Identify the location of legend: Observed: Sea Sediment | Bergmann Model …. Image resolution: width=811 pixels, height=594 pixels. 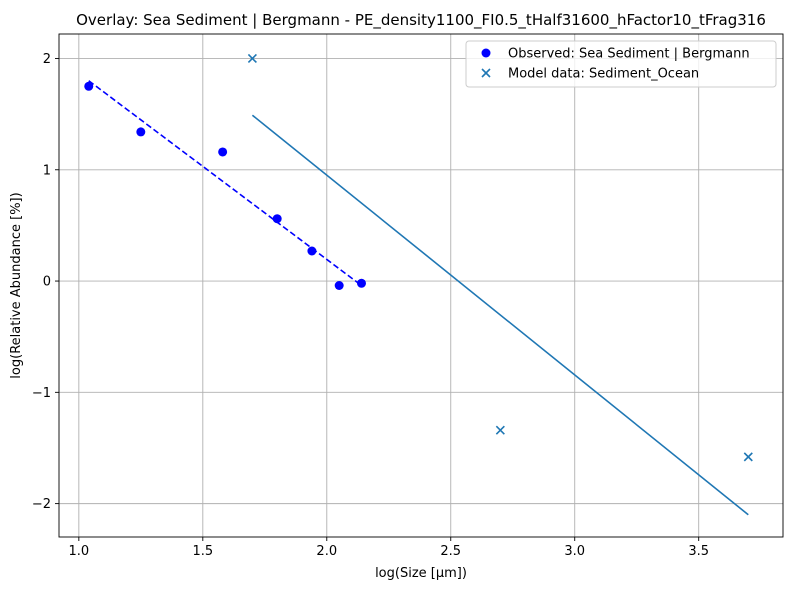
(621, 64).